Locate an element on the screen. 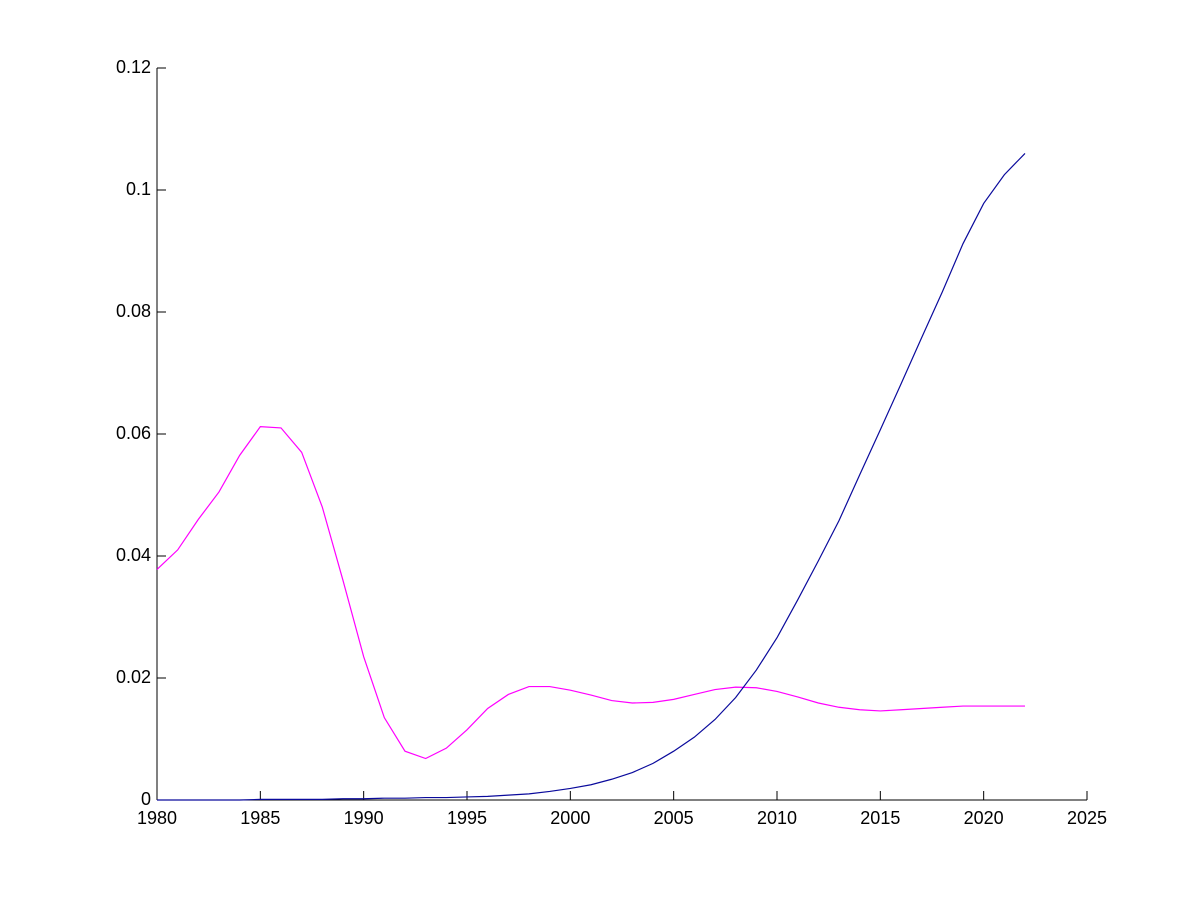  y-tick-label: 0.1 is located at coordinates (138, 189).